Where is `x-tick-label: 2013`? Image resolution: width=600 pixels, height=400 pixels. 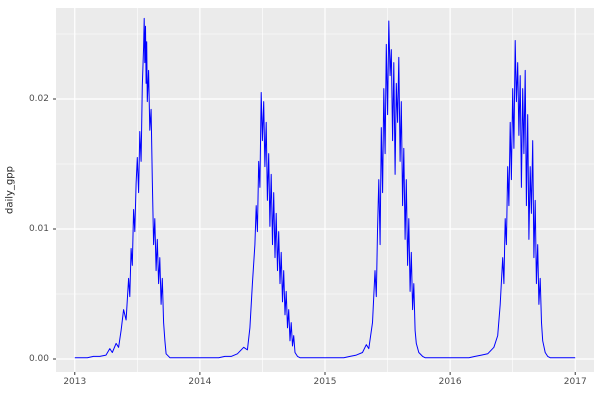
x-tick-label: 2013 is located at coordinates (75, 382).